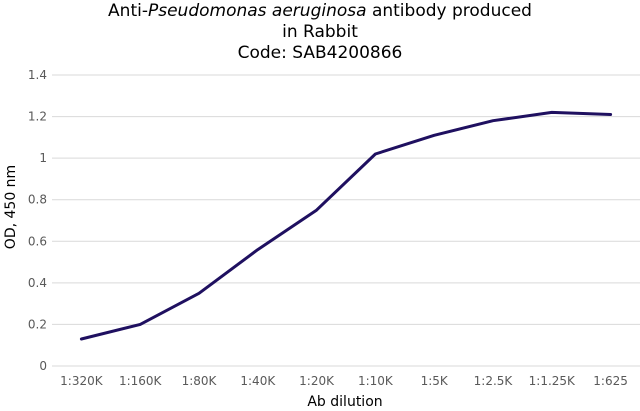 The width and height of the screenshot is (640, 411). What do you see at coordinates (37, 117) in the screenshot?
I see `y-tick-label: 1.2` at bounding box center [37, 117].